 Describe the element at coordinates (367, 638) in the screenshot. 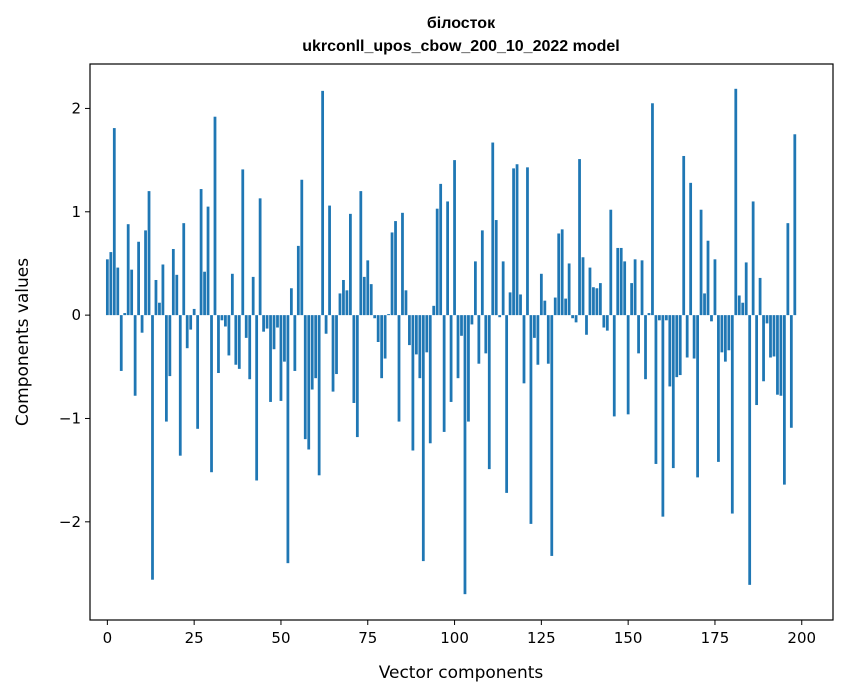

I see `x-tick-label: 75` at that location.